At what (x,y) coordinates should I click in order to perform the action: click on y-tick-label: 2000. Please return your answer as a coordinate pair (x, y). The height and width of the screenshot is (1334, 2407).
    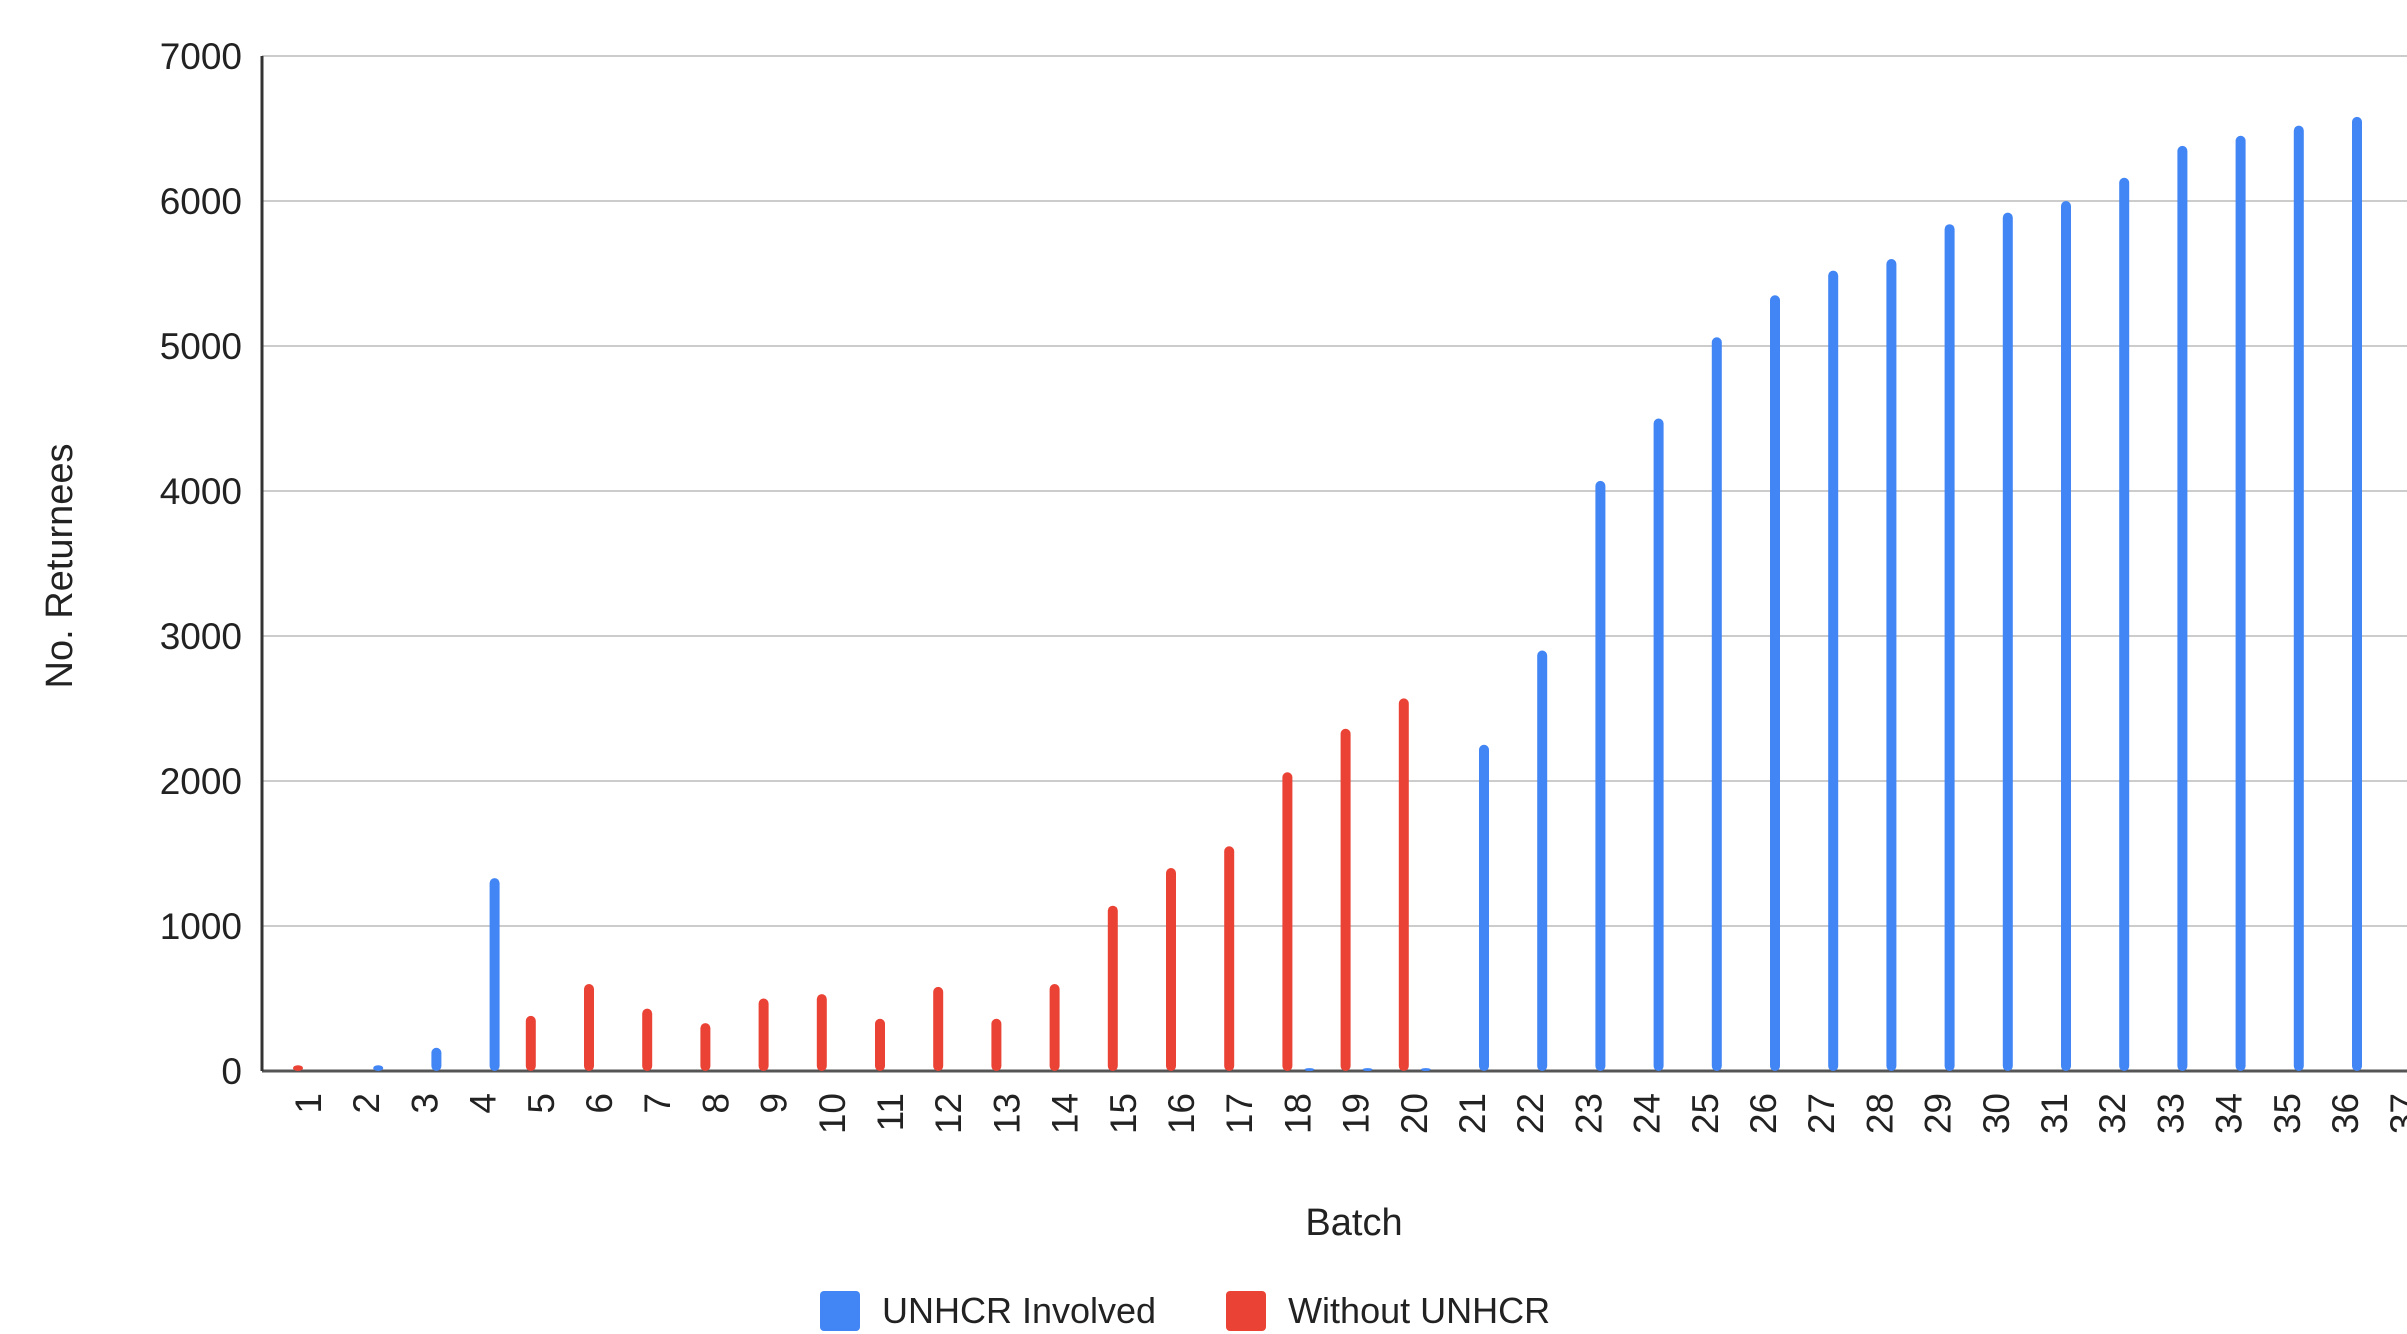
    Looking at the image, I should click on (201, 781).